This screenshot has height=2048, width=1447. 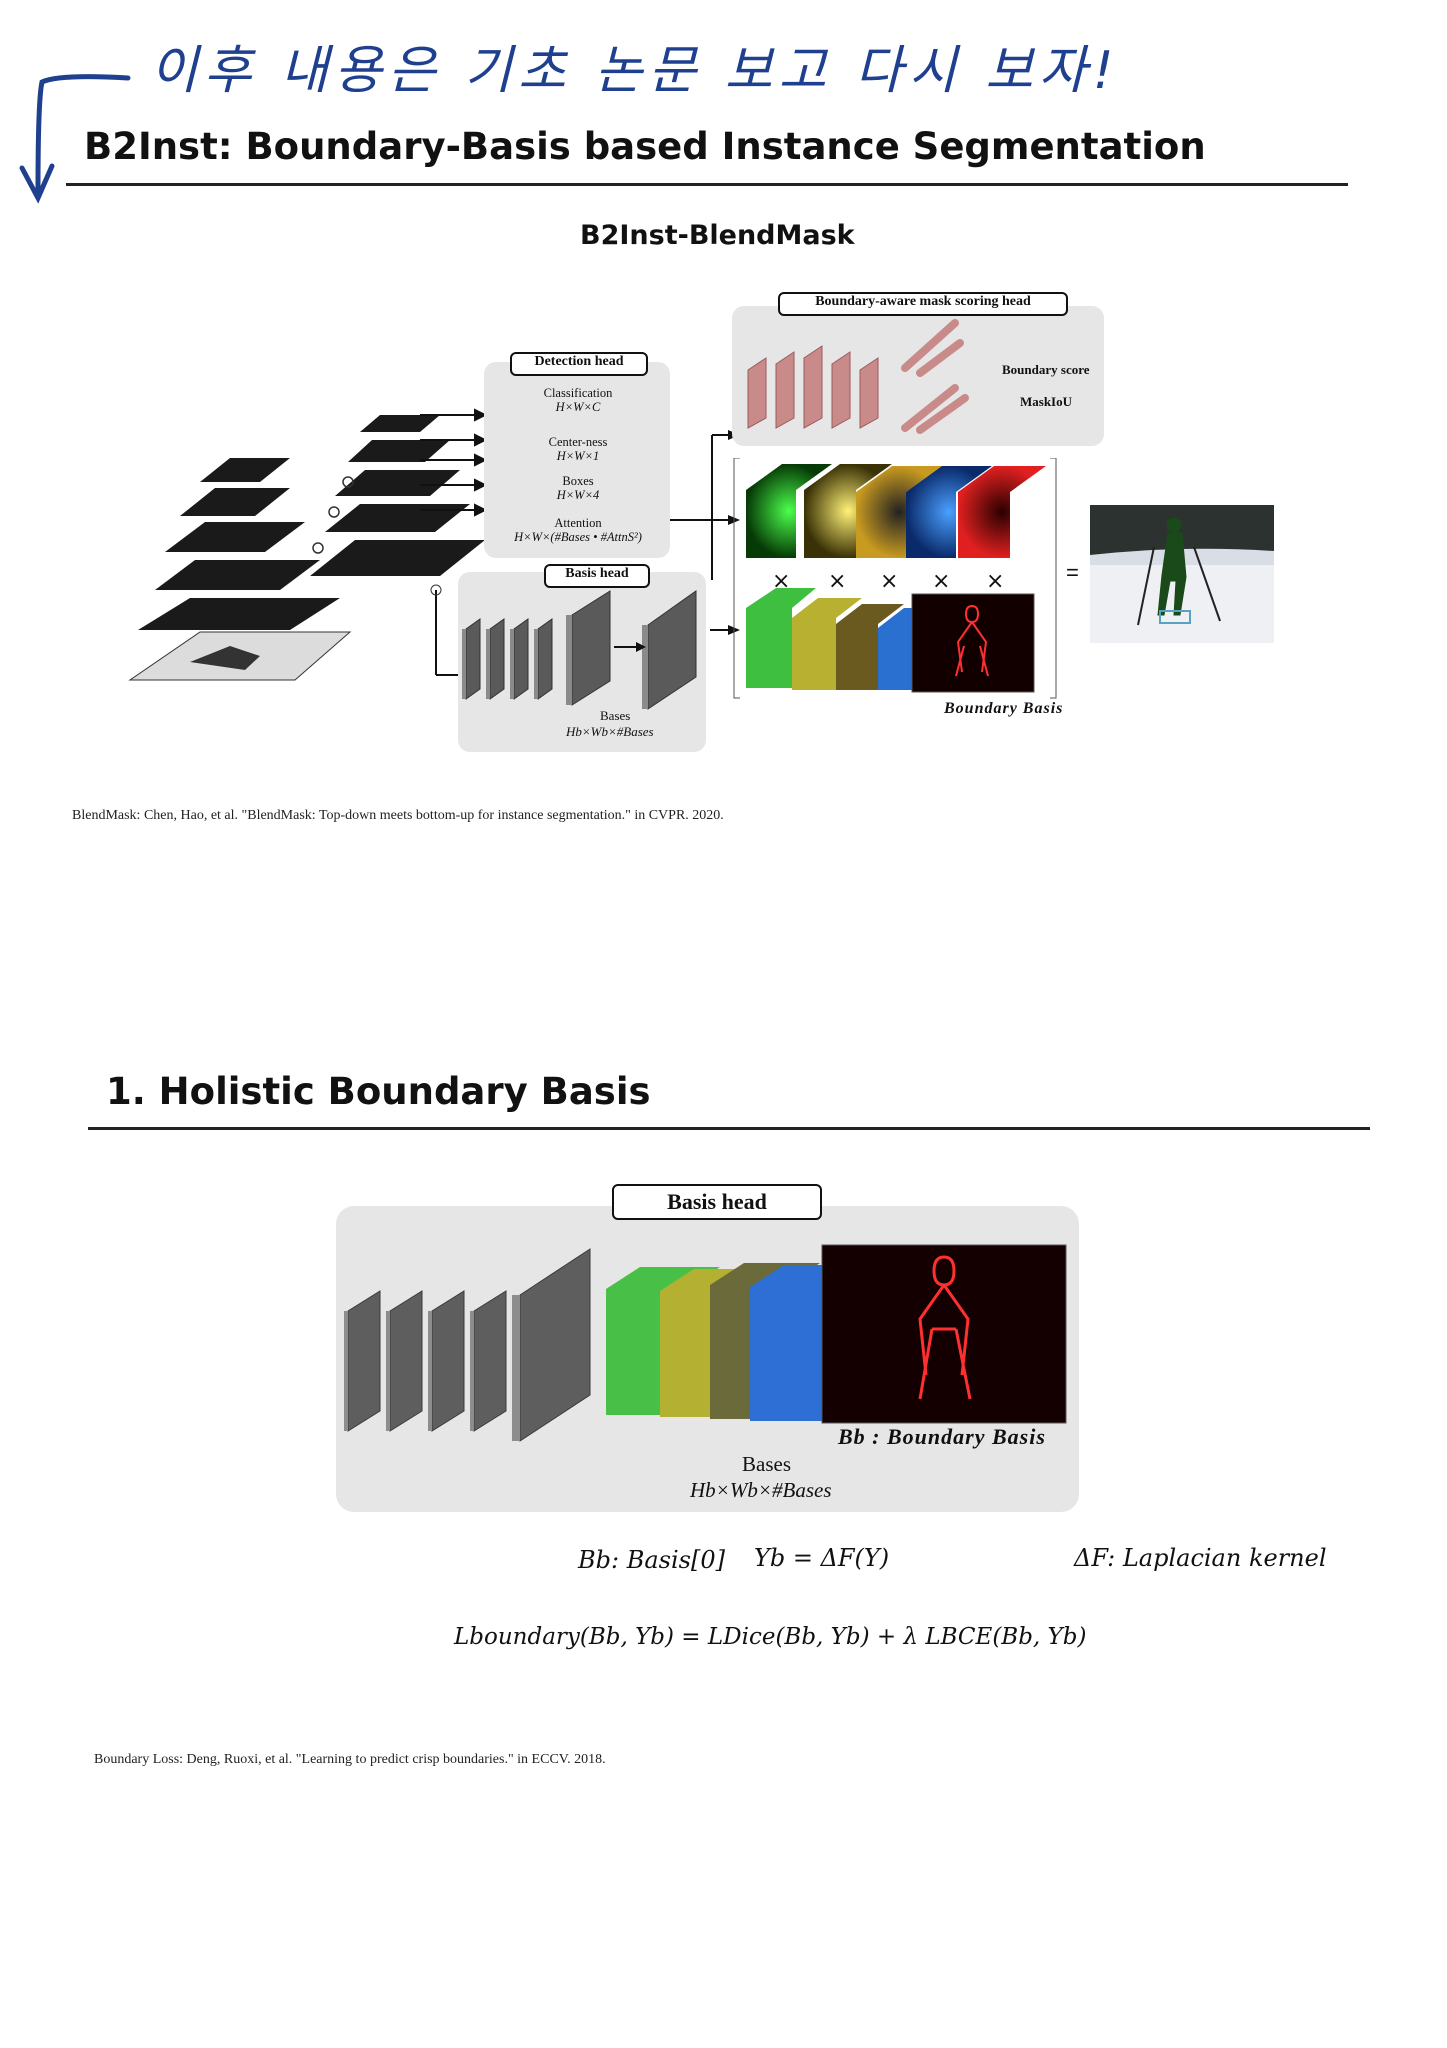 What do you see at coordinates (717, 1202) in the screenshot?
I see `basis-head-label-2: Basis head` at bounding box center [717, 1202].